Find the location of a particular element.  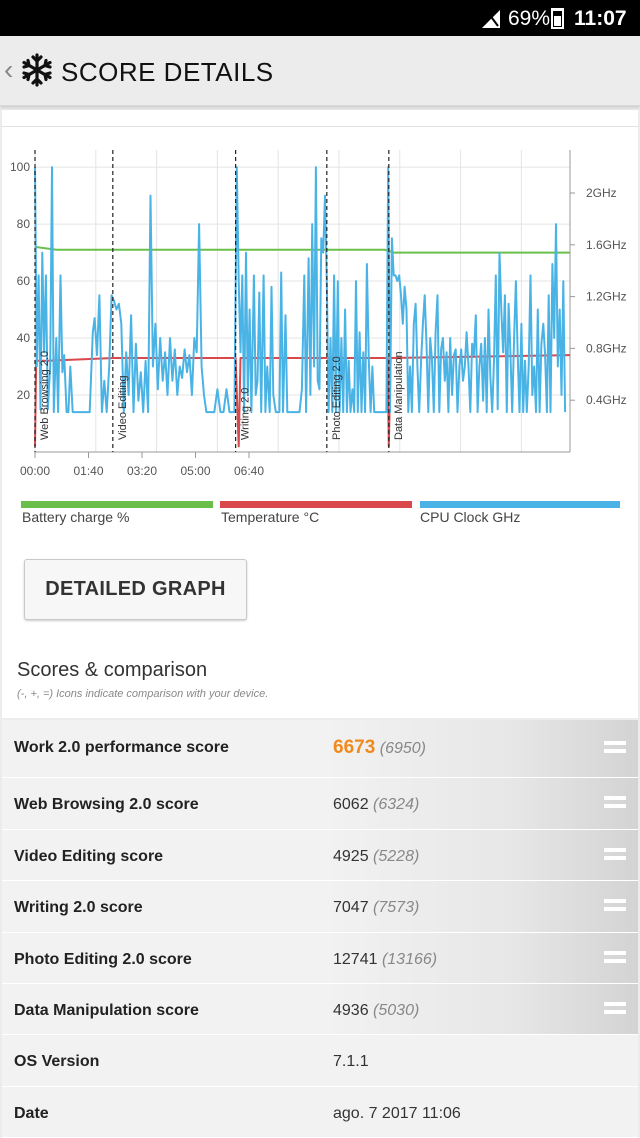

row-value: 6673 (6950) is located at coordinates (379, 748).